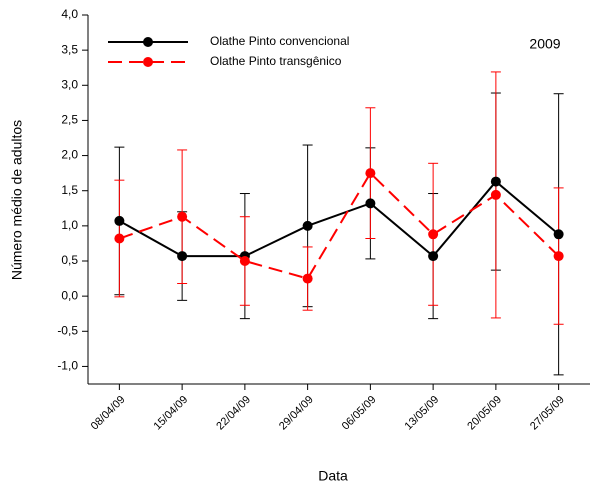 This screenshot has width=596, height=489. I want to click on x-tick-label: 15/04/09, so click(171, 413).